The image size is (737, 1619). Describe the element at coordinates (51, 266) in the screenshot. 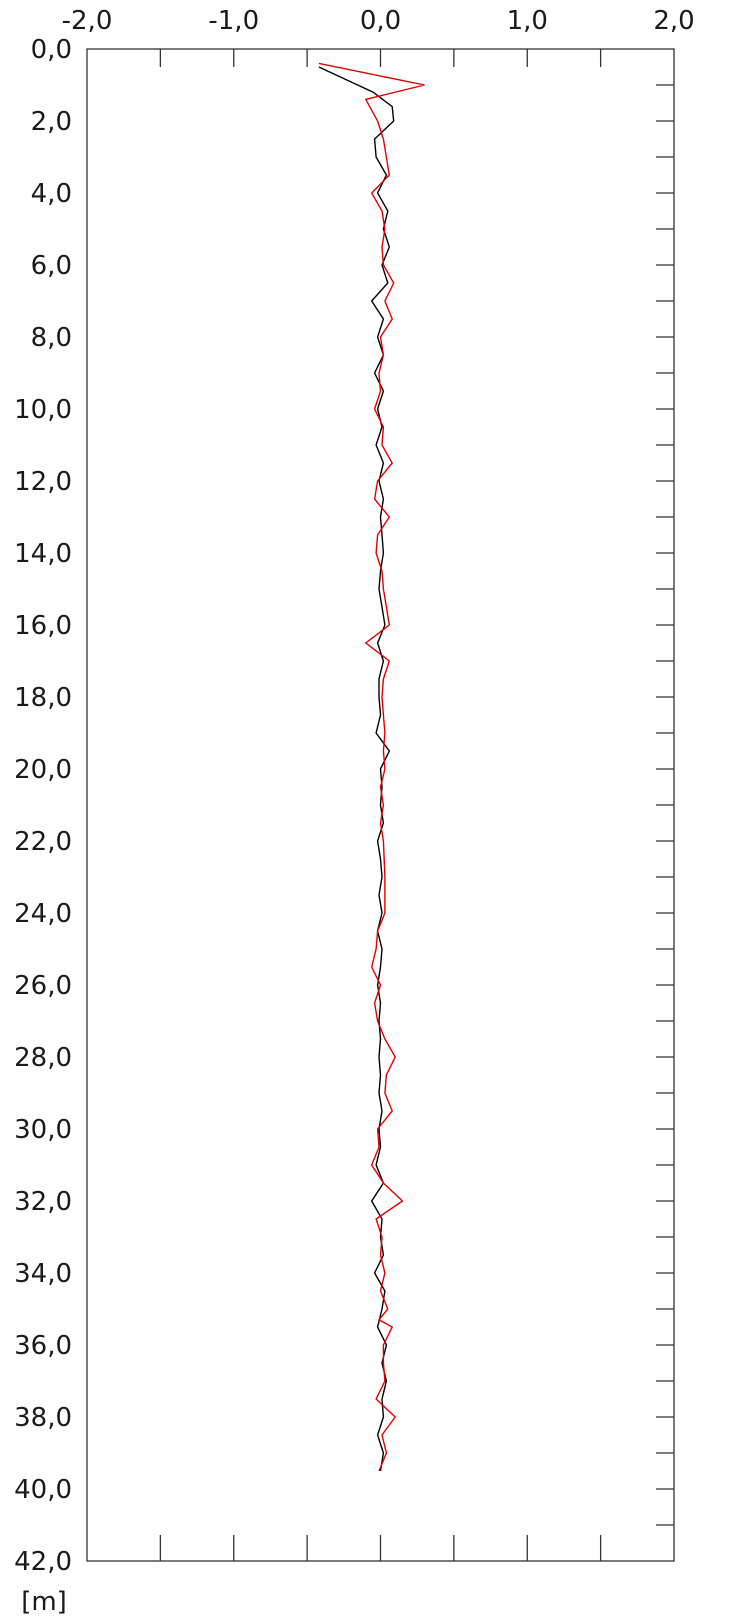

I see `y-tick-label: 6,0` at that location.